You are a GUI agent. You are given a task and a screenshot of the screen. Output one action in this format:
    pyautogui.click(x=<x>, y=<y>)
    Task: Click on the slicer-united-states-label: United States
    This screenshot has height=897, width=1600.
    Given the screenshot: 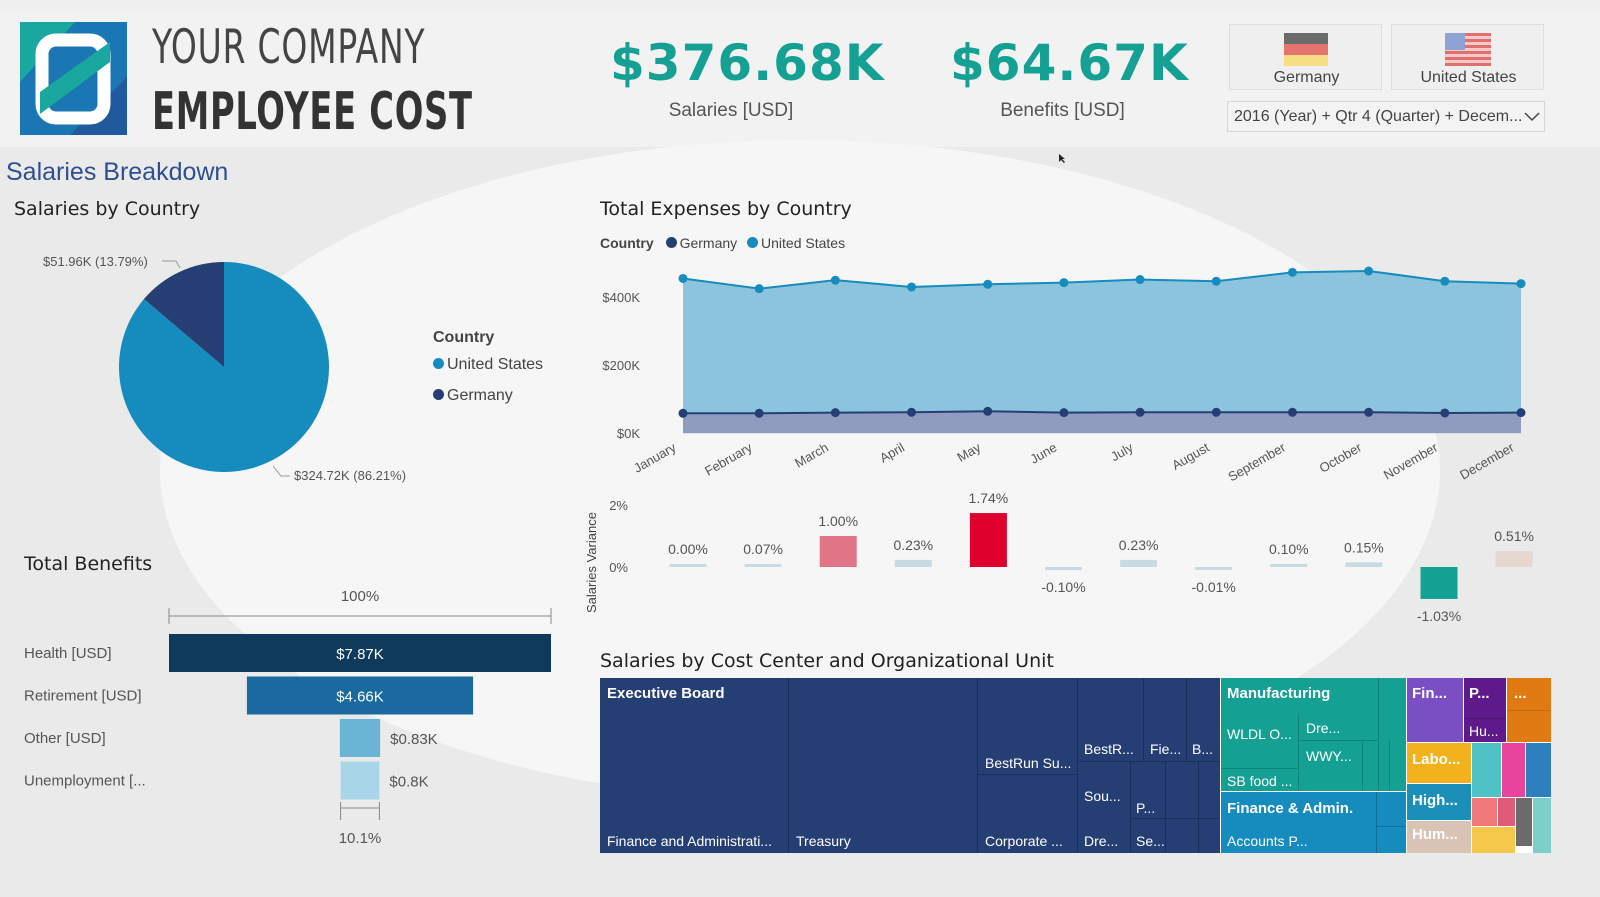 What is the action you would take?
    pyautogui.click(x=1468, y=77)
    